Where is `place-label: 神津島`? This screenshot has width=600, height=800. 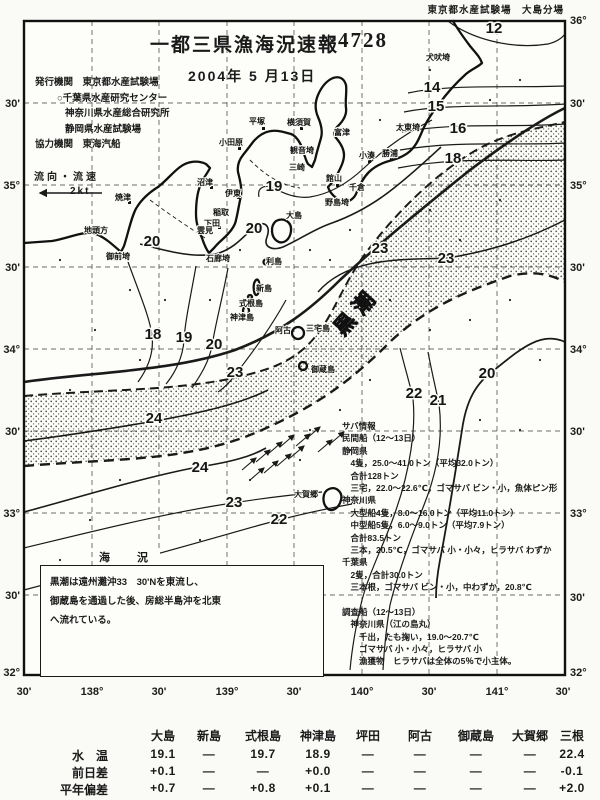 place-label: 神津島 is located at coordinates (242, 317).